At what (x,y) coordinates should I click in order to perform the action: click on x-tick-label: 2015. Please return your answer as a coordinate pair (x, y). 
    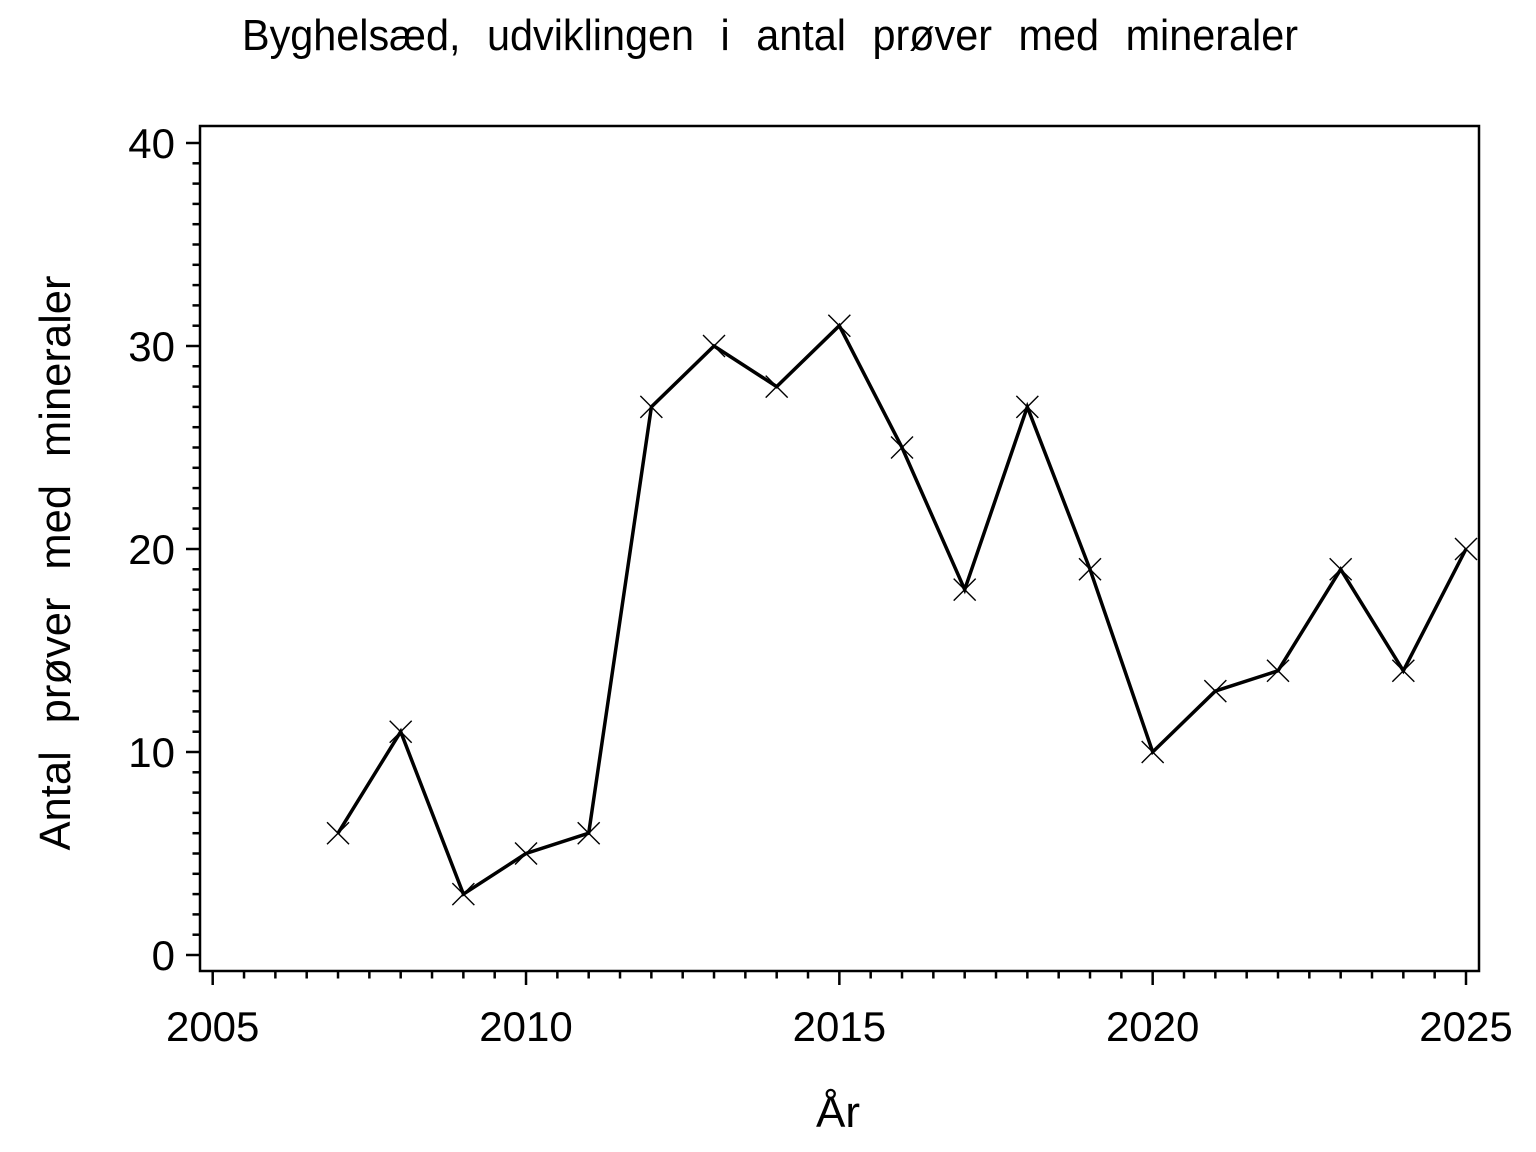
    Looking at the image, I should click on (839, 1026).